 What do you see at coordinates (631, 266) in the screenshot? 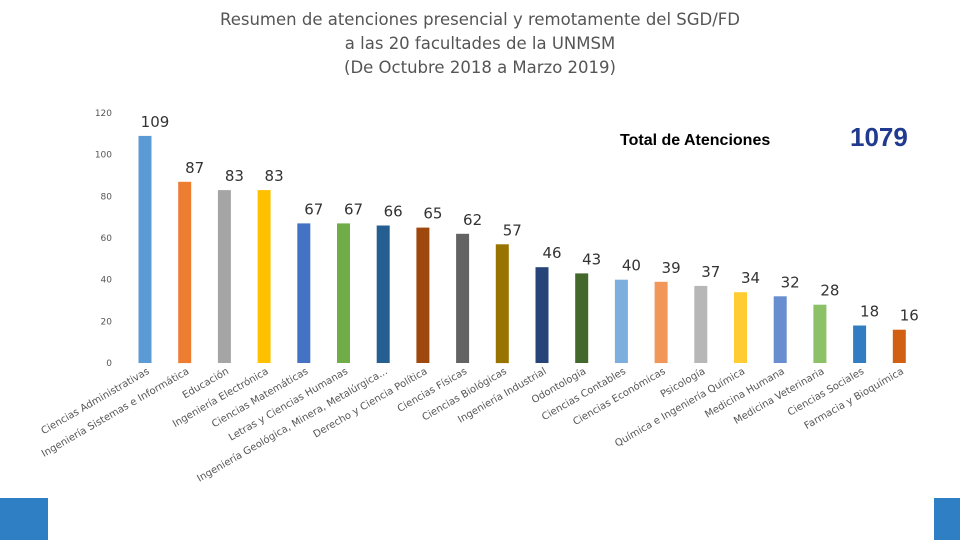
I see `data-label: 40` at bounding box center [631, 266].